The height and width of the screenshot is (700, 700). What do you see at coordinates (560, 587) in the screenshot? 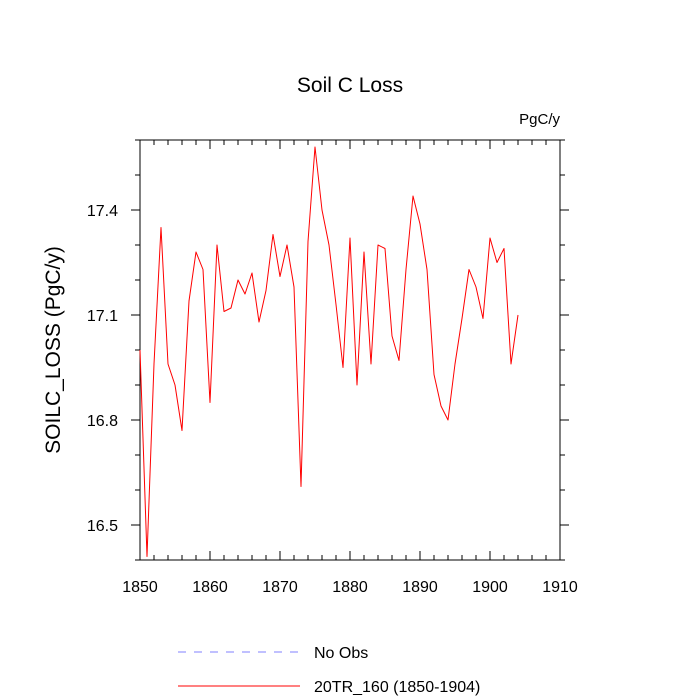
I see `x-tick-label: 1910` at bounding box center [560, 587].